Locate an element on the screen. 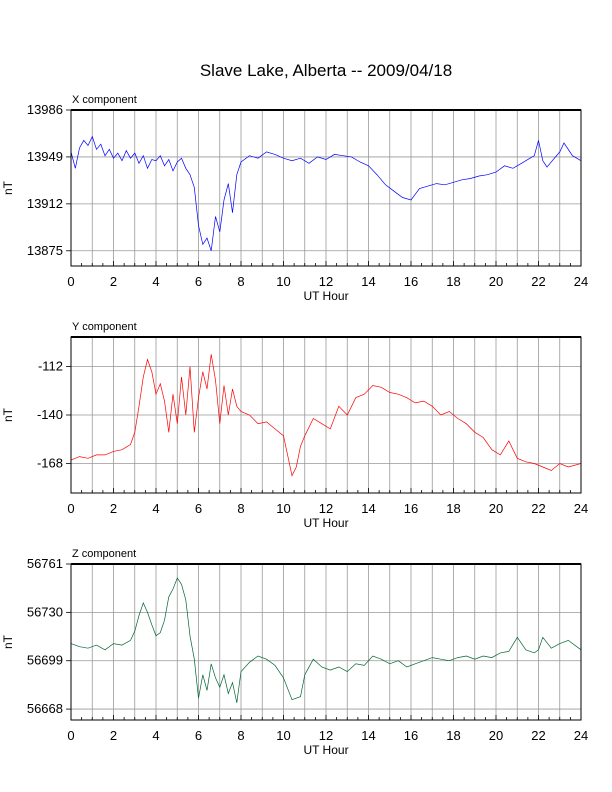 Image resolution: width=612 pixels, height=792 pixels. y-tick-label: 56730 is located at coordinates (45, 611).